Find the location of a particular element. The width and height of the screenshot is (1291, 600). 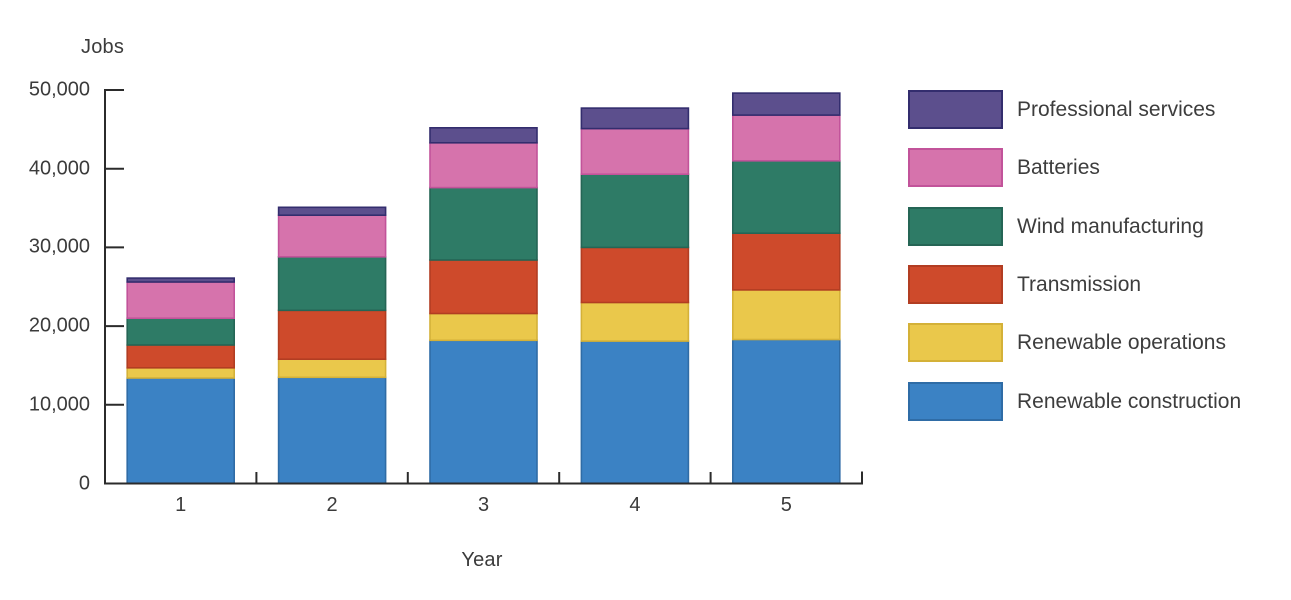

y-tick-label: 40,000 is located at coordinates (59, 168).